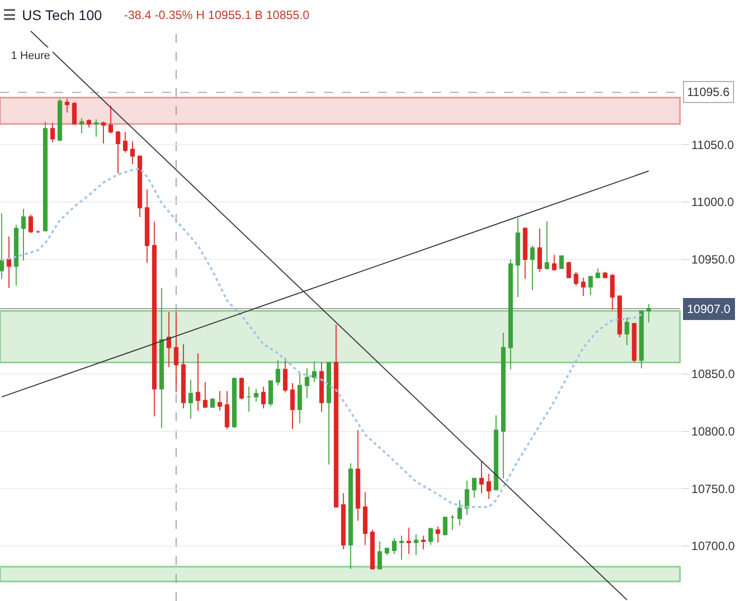 This screenshot has height=601, width=742. What do you see at coordinates (713, 374) in the screenshot?
I see `y-tick-label: 10850.0` at bounding box center [713, 374].